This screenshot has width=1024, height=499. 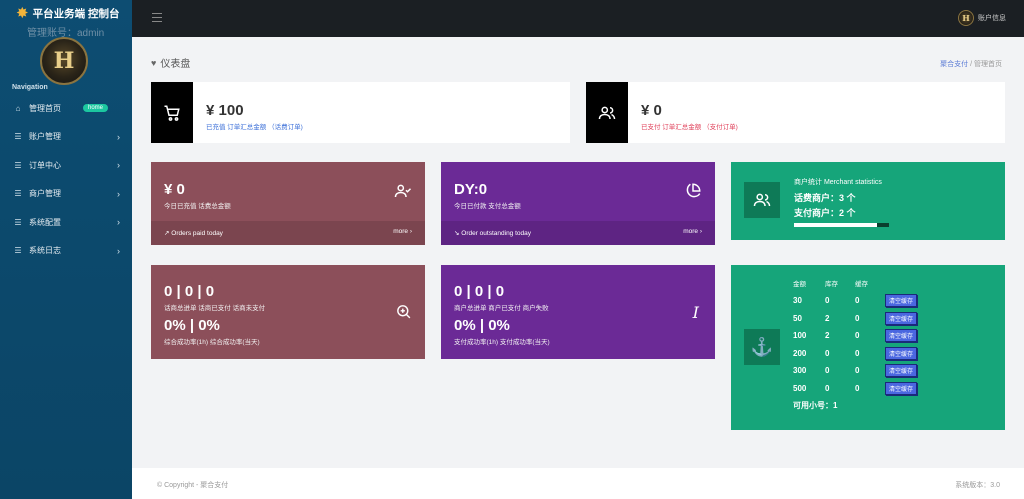 What do you see at coordinates (693, 192) in the screenshot?
I see `pie-chart-icon` at bounding box center [693, 192].